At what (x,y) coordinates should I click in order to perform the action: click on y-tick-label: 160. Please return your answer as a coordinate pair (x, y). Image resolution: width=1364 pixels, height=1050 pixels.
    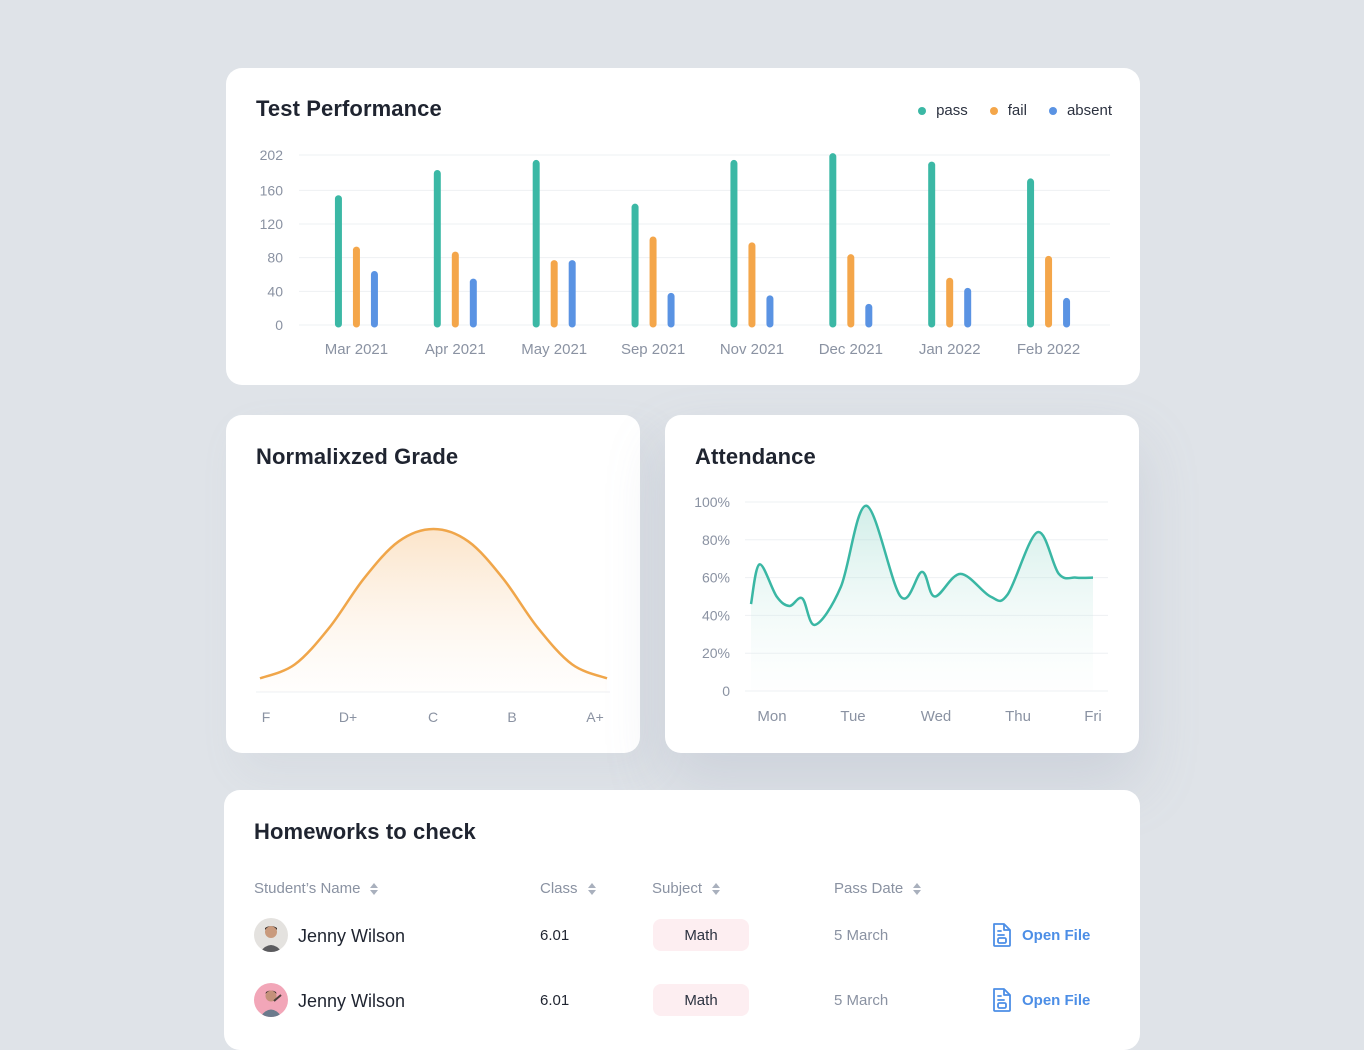
    Looking at the image, I should click on (272, 190).